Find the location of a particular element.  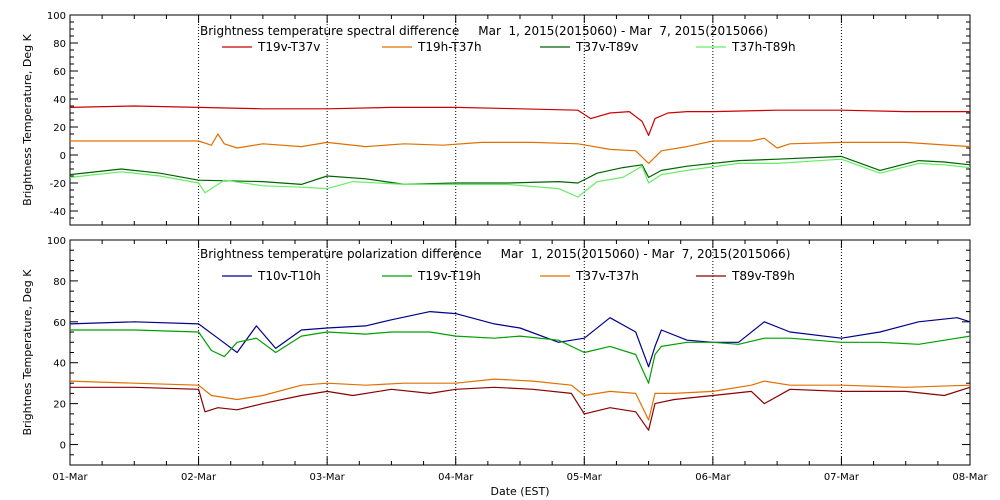

series-line-t37v-t37h is located at coordinates (520, 399).